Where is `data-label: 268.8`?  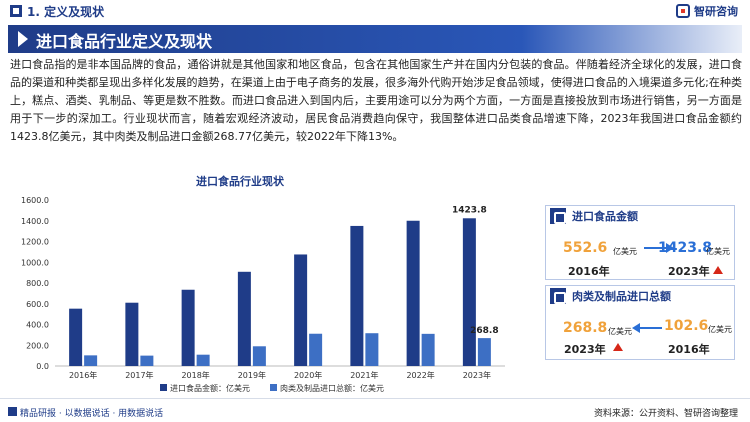 data-label: 268.8 is located at coordinates (484, 331).